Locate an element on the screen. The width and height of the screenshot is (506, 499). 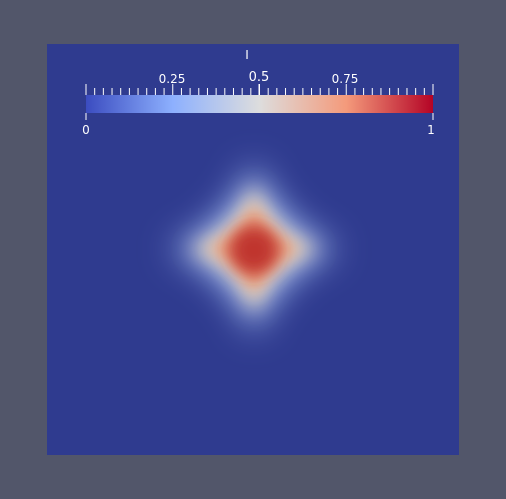
colorbar is located at coordinates (259, 102).